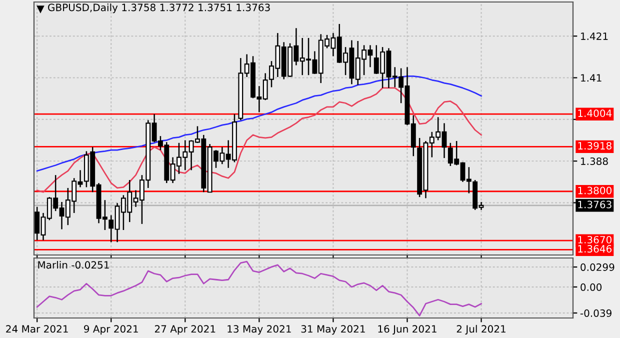 Image resolution: width=620 pixels, height=338 pixels. What do you see at coordinates (595, 240) in the screenshot?
I see `ref-line-label: 1.3670` at bounding box center [595, 240].